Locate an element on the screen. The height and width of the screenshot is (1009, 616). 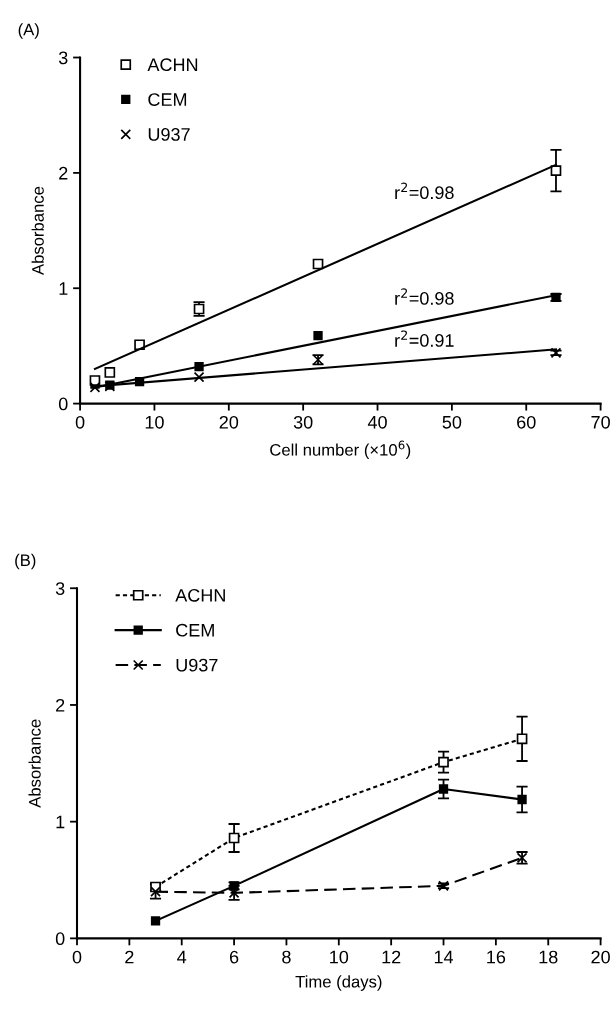
x-tick-label: 50 is located at coordinates (452, 422).